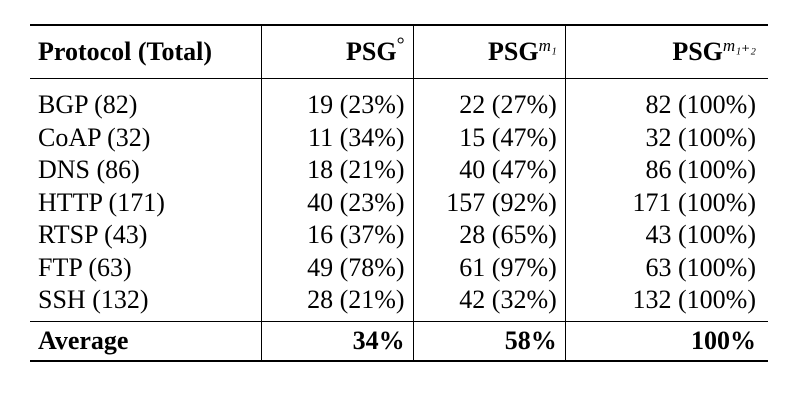  I want to click on header-psg-m1-2: PSGm₁₊₂, so click(666, 52).